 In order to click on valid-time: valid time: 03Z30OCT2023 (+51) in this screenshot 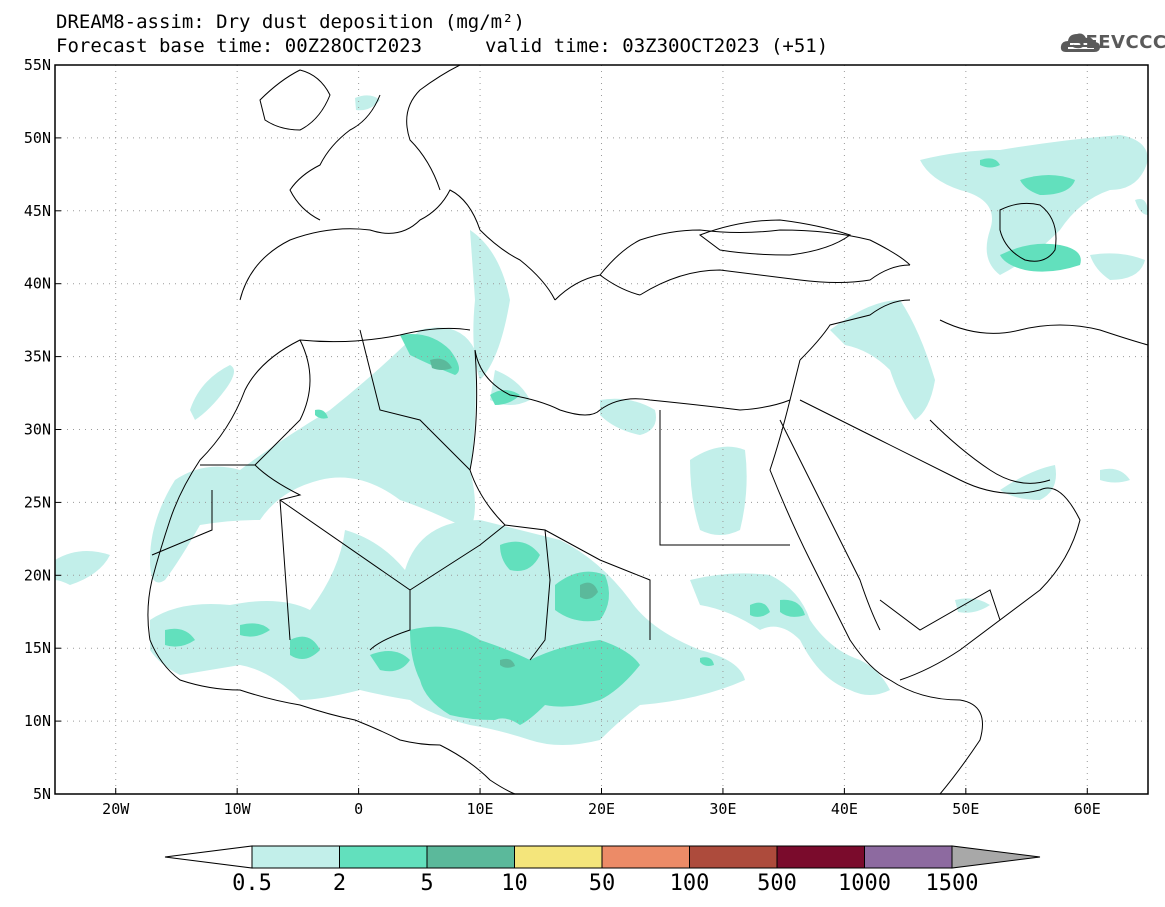, I will do `click(657, 46)`.